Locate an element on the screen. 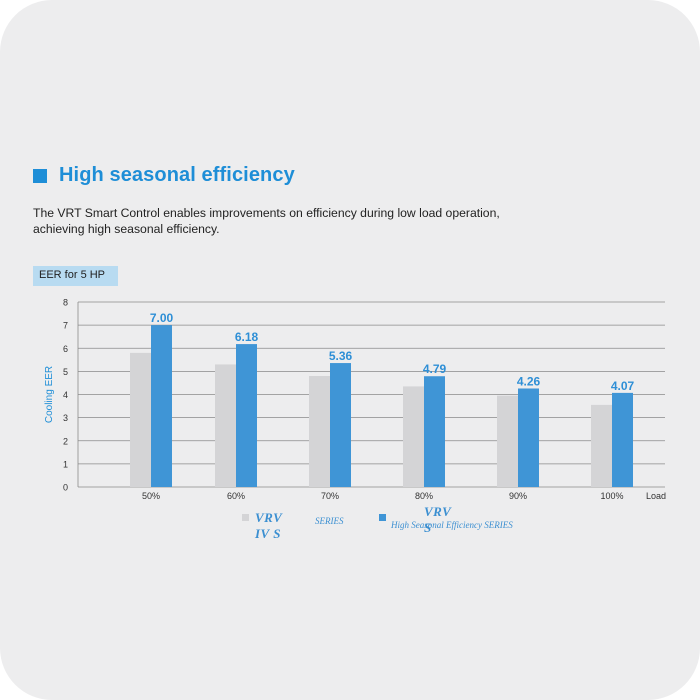 Image resolution: width=700 pixels, height=700 pixels. legend-sub-old: SERIES is located at coordinates (329, 521).